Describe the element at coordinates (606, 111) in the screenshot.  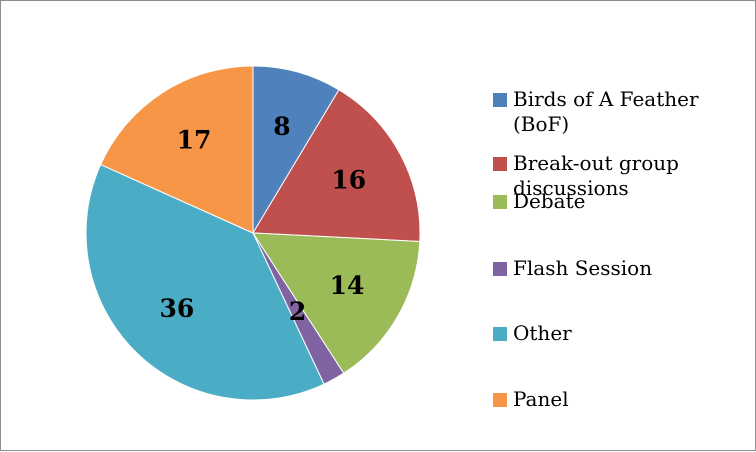
I see `legend-label: Birds of A Feather (BoF)` at that location.